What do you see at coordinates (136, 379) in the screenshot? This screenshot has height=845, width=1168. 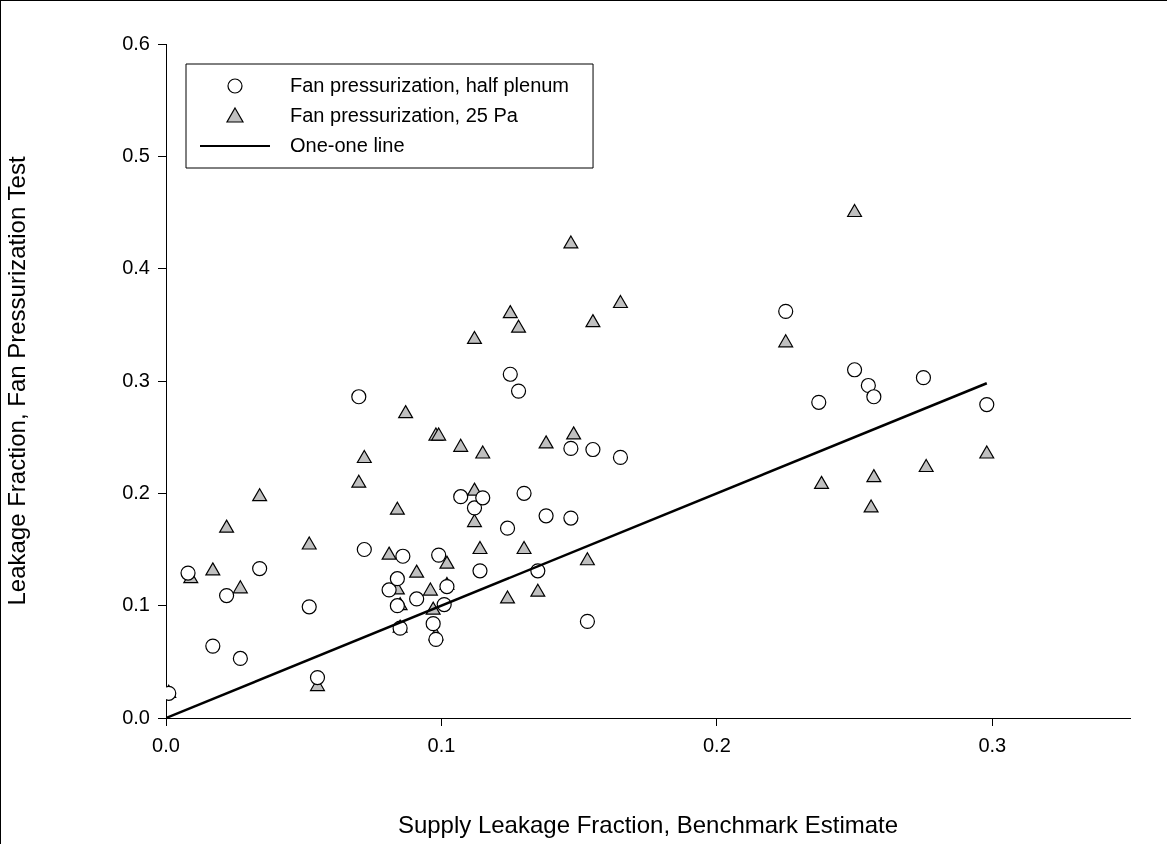 I see `y-tick-label: 0.3` at bounding box center [136, 379].